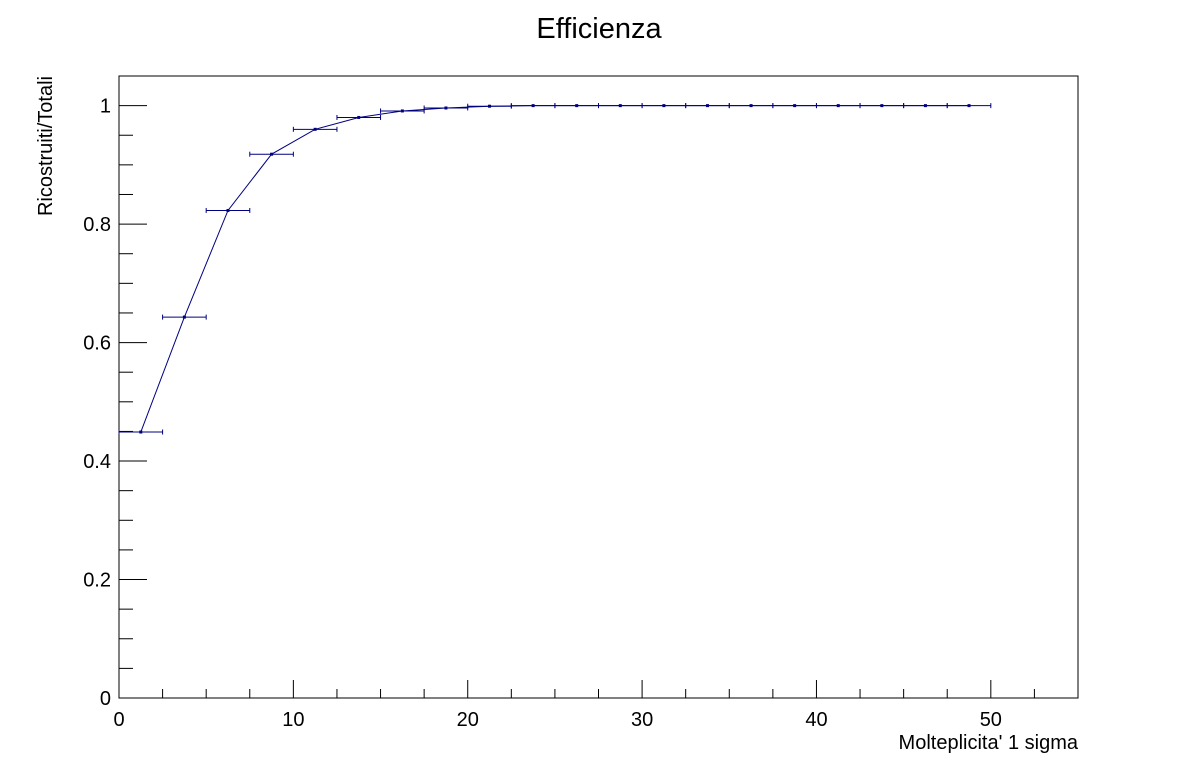 The height and width of the screenshot is (776, 1198). Describe the element at coordinates (105, 107) in the screenshot. I see `y-tick-label: 1` at that location.